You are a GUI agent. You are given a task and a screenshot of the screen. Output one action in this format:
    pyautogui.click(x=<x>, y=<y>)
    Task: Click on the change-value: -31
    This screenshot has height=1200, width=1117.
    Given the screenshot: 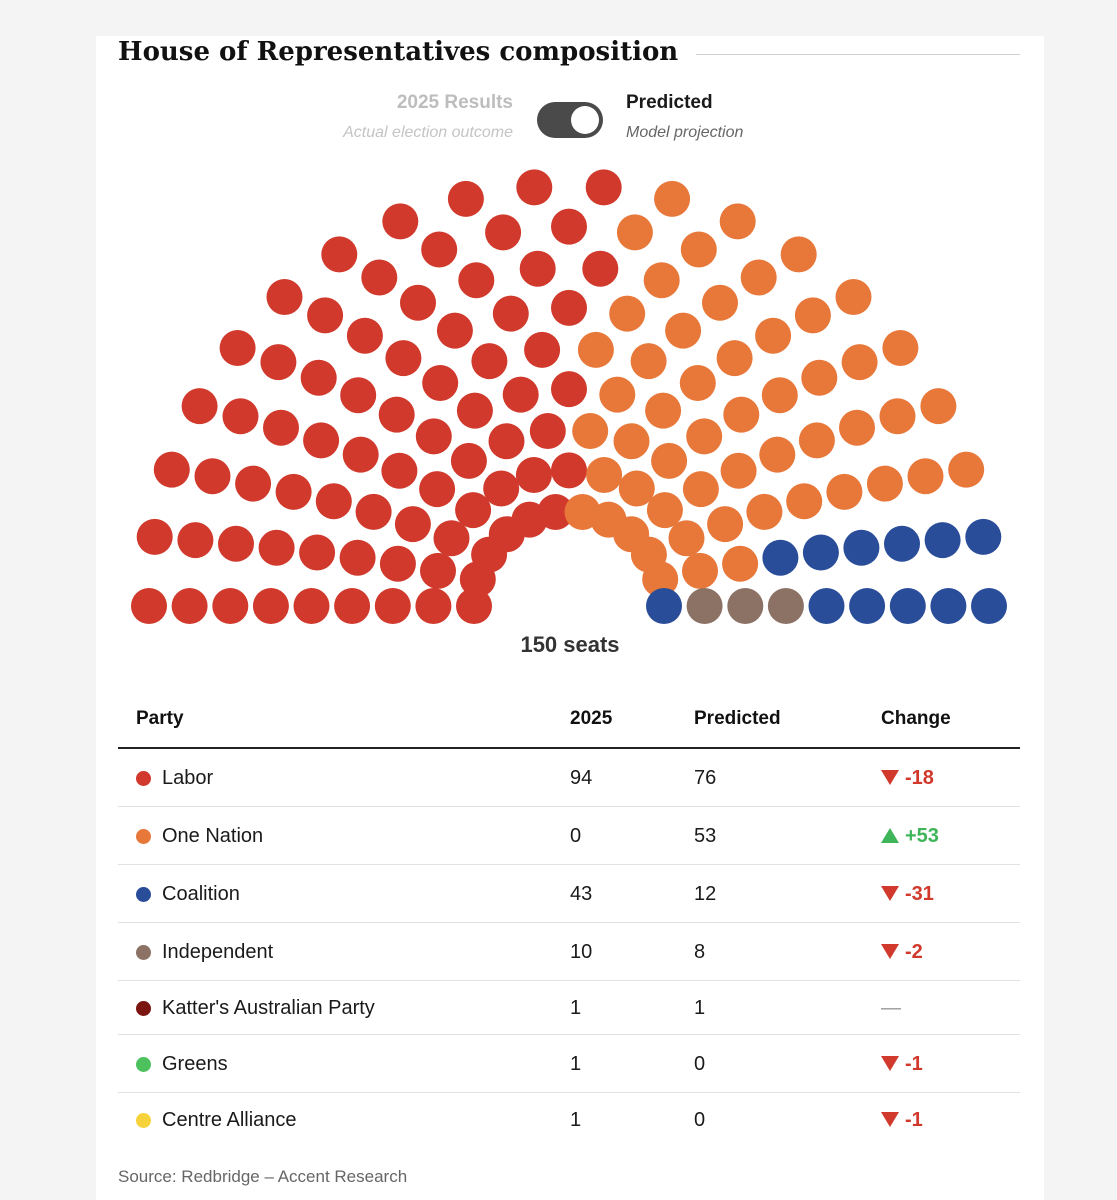 What is the action you would take?
    pyautogui.click(x=907, y=894)
    